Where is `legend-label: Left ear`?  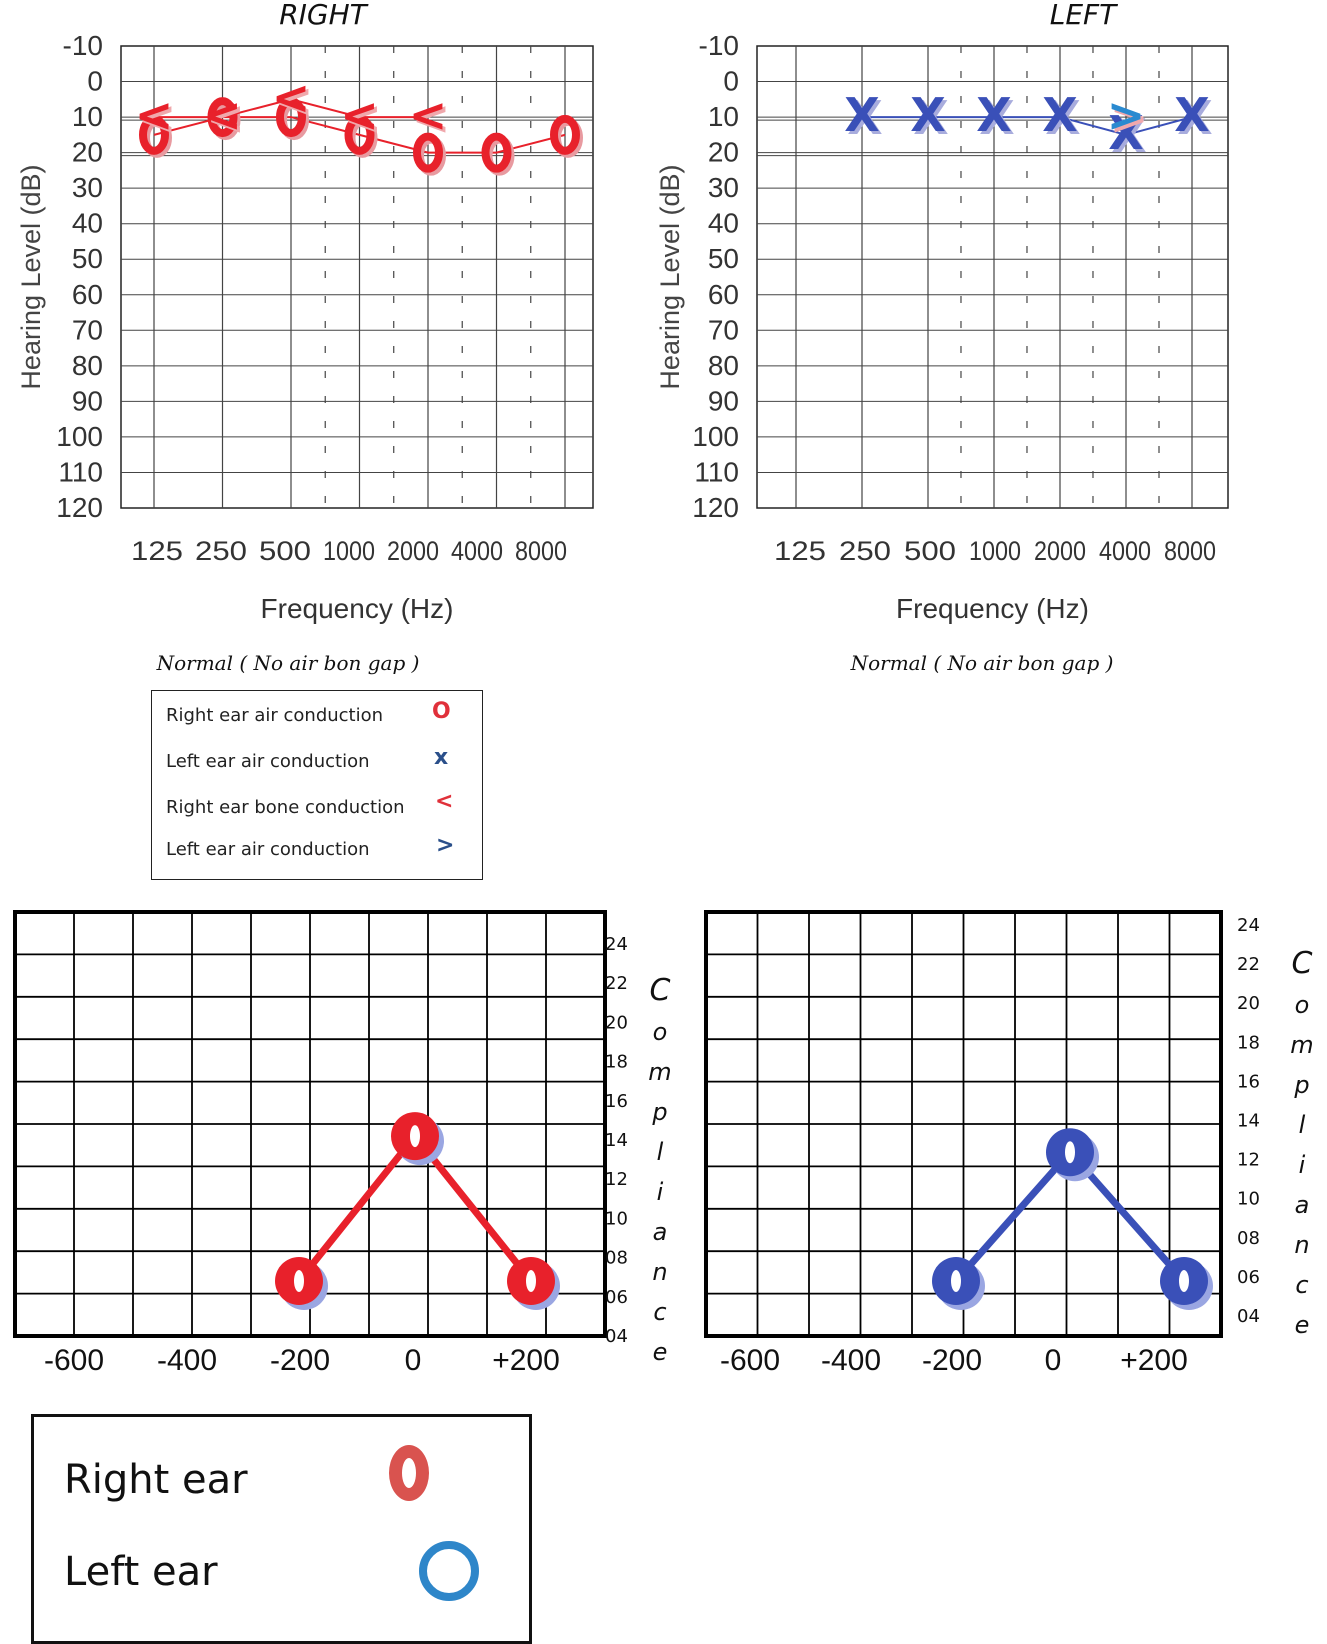
legend-label: Left ear is located at coordinates (141, 1572).